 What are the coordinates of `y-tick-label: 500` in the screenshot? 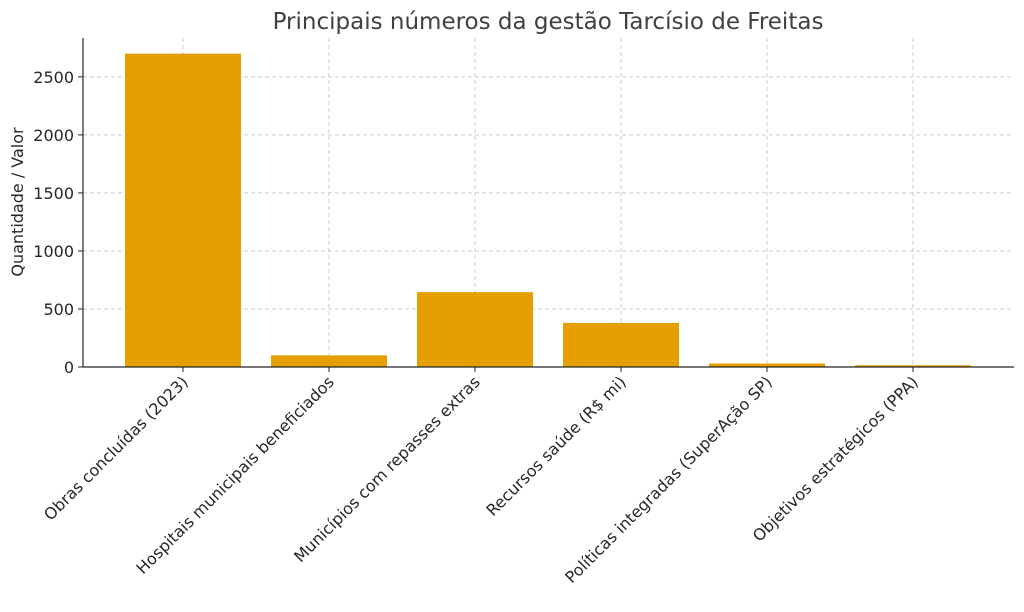 It's located at (58, 309).